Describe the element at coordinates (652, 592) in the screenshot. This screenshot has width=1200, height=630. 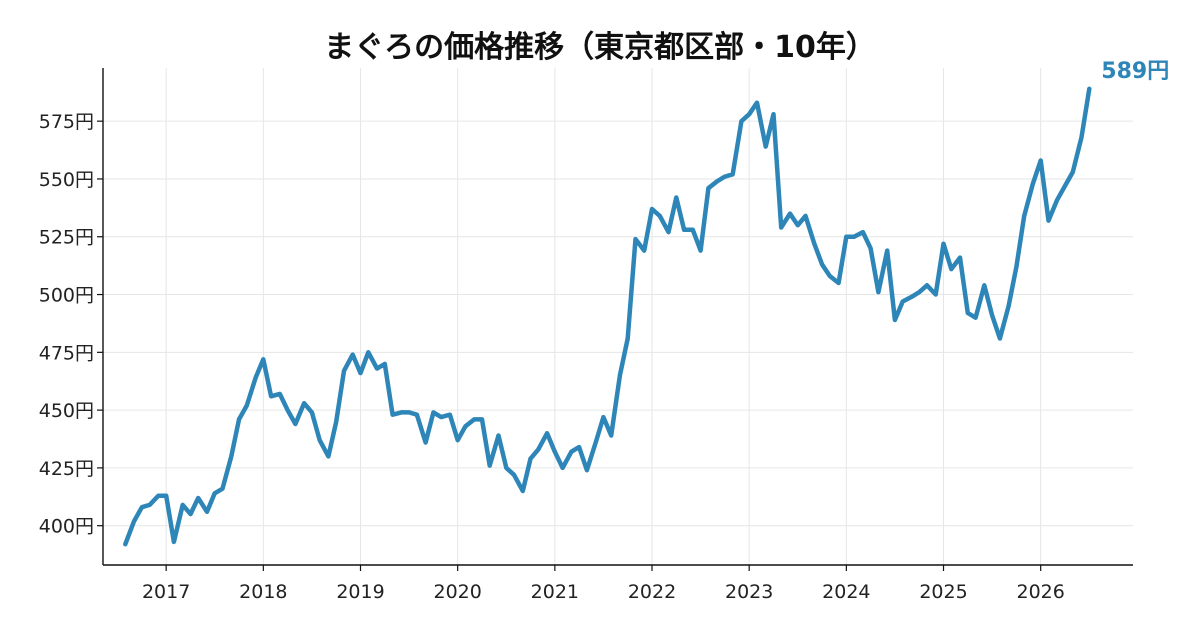
I see `x-tick-label: 2022` at that location.